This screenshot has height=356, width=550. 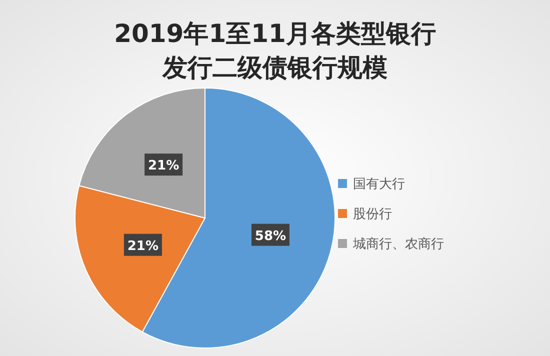 I want to click on data-label: 58%, so click(x=270, y=236).